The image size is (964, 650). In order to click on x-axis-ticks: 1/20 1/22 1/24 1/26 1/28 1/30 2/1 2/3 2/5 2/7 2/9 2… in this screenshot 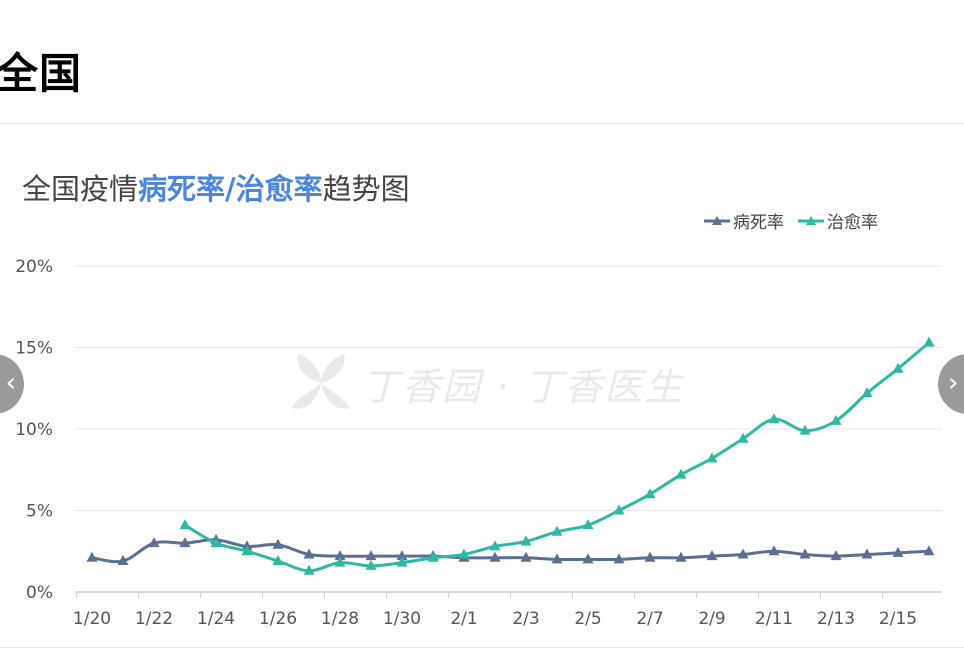, I will do `click(495, 610)`.